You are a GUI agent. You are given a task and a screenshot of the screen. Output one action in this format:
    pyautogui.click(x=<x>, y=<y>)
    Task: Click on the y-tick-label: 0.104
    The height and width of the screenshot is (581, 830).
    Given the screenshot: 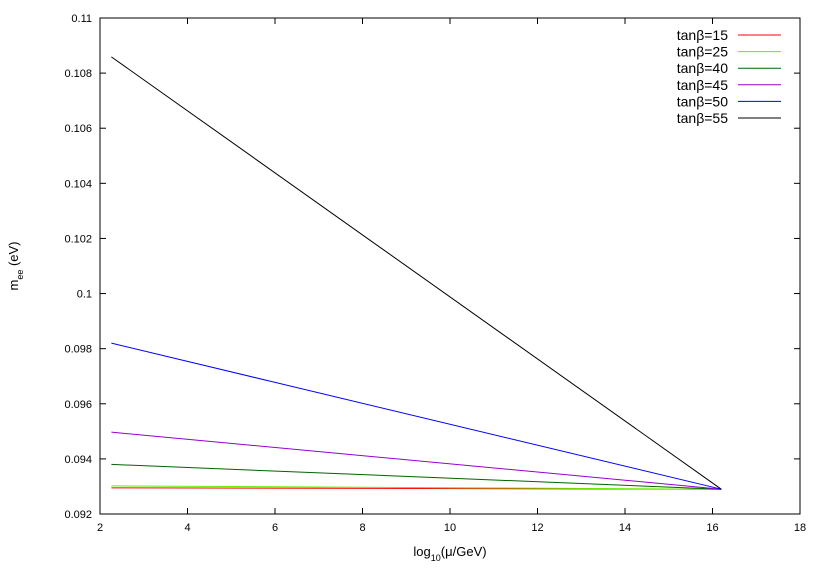 What is the action you would take?
    pyautogui.click(x=78, y=184)
    